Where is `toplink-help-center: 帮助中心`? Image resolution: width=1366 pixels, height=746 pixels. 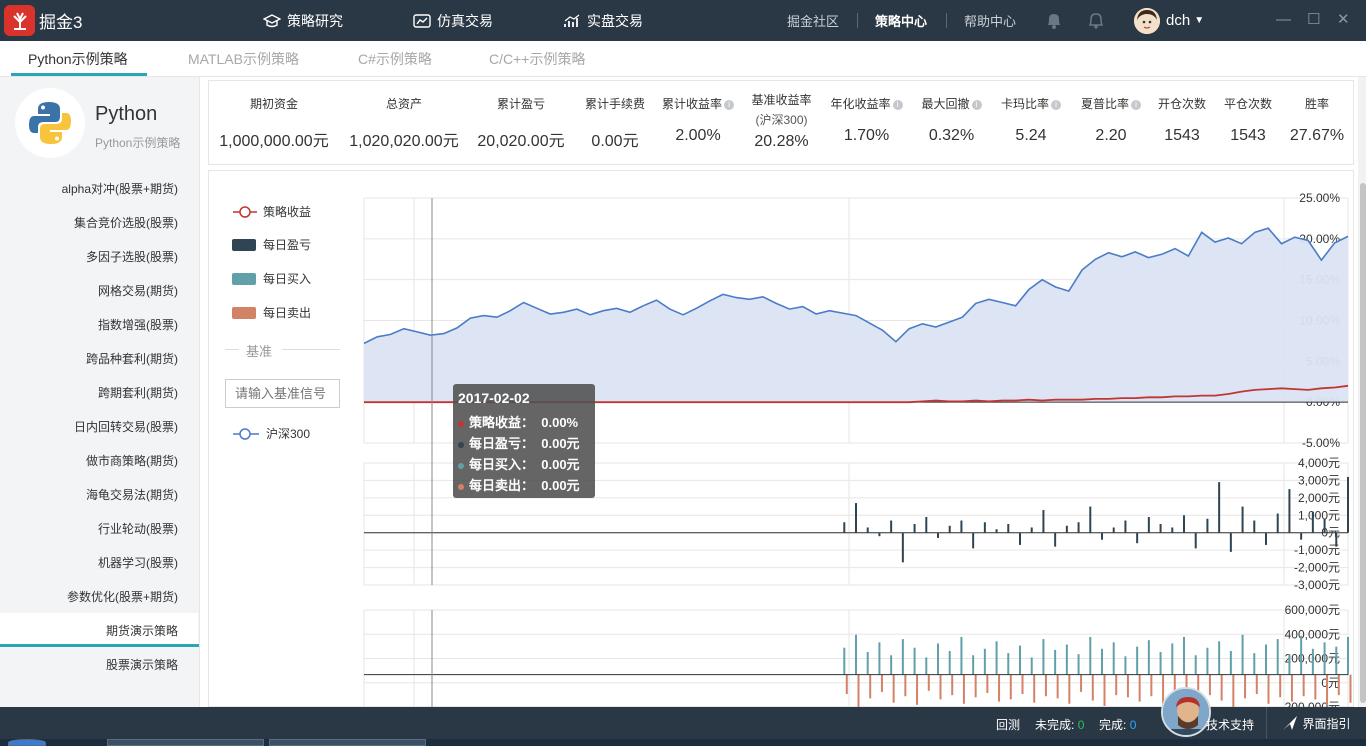 toplink-help-center: 帮助中心 is located at coordinates (990, 21).